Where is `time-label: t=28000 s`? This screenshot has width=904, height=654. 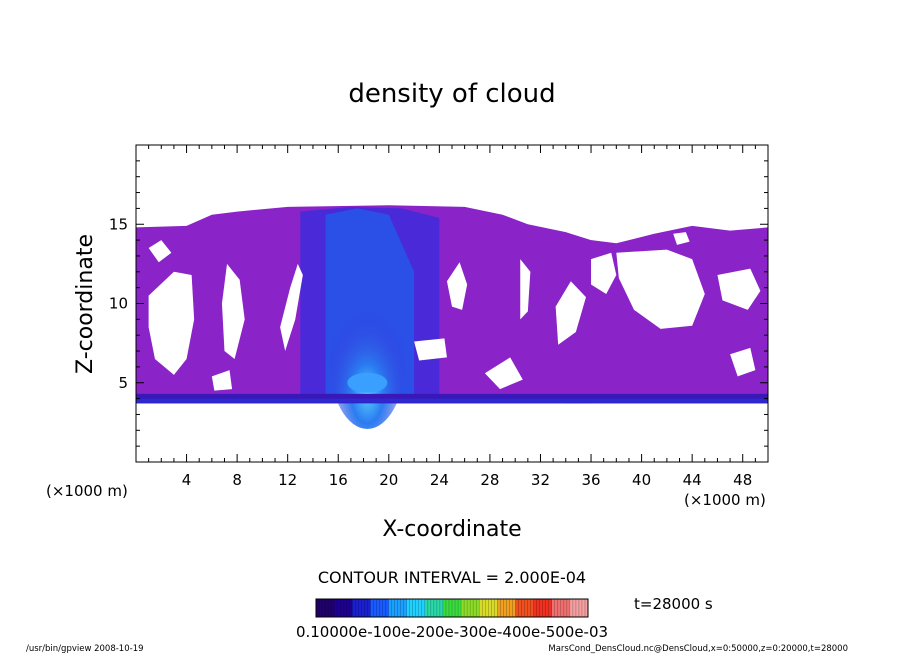
time-label: t=28000 s is located at coordinates (673, 604).